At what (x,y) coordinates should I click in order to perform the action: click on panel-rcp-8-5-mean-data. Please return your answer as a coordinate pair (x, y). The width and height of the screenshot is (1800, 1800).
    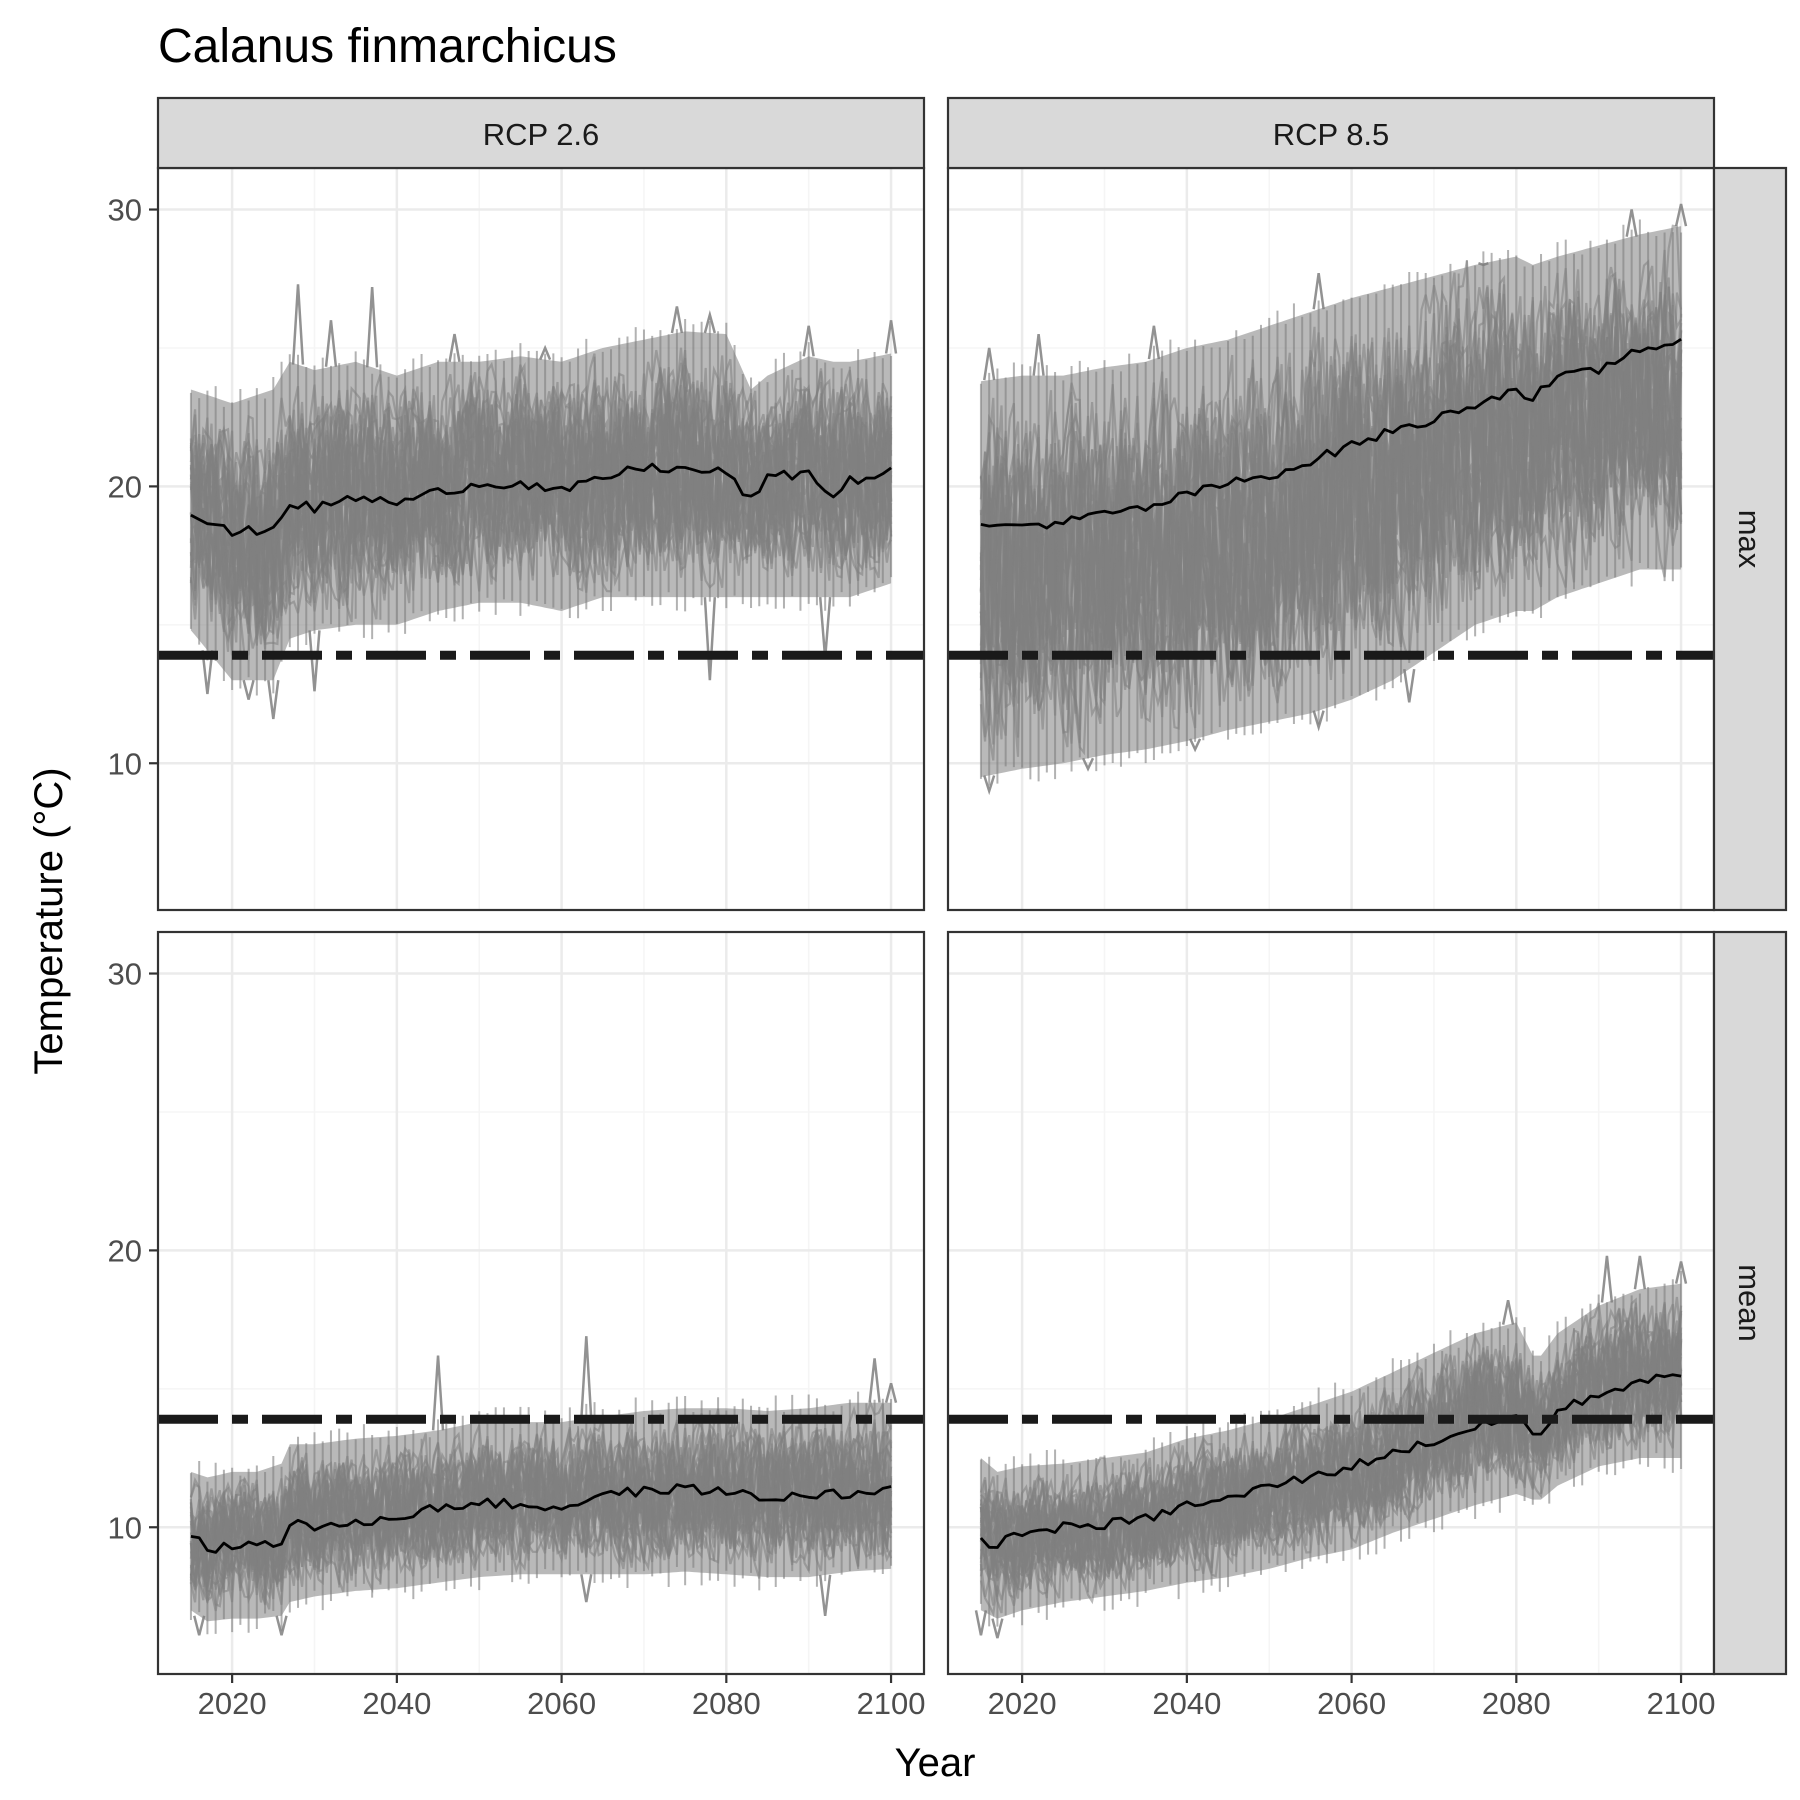
    Looking at the image, I should click on (1331, 1447).